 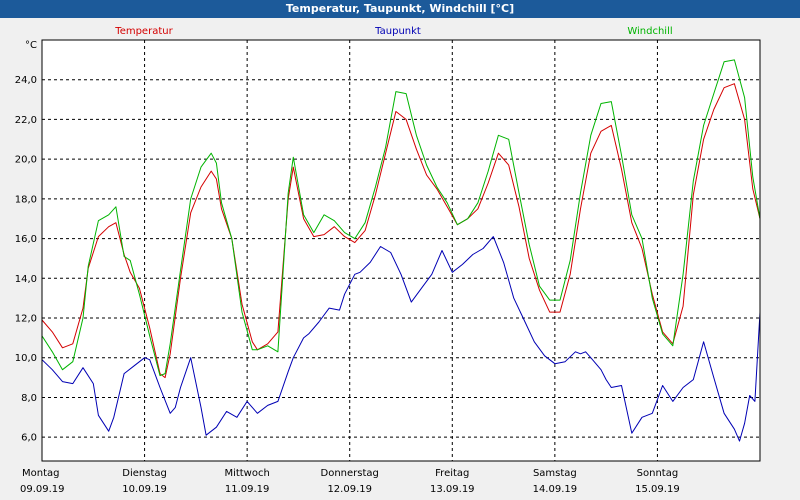 What do you see at coordinates (26, 239) in the screenshot?
I see `y-tick-label: 16,0` at bounding box center [26, 239].